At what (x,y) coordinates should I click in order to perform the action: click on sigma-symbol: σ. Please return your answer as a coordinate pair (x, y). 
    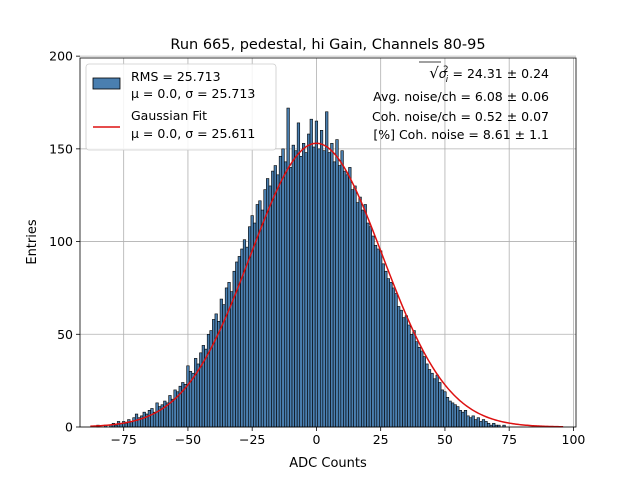
    Looking at the image, I should click on (443, 73).